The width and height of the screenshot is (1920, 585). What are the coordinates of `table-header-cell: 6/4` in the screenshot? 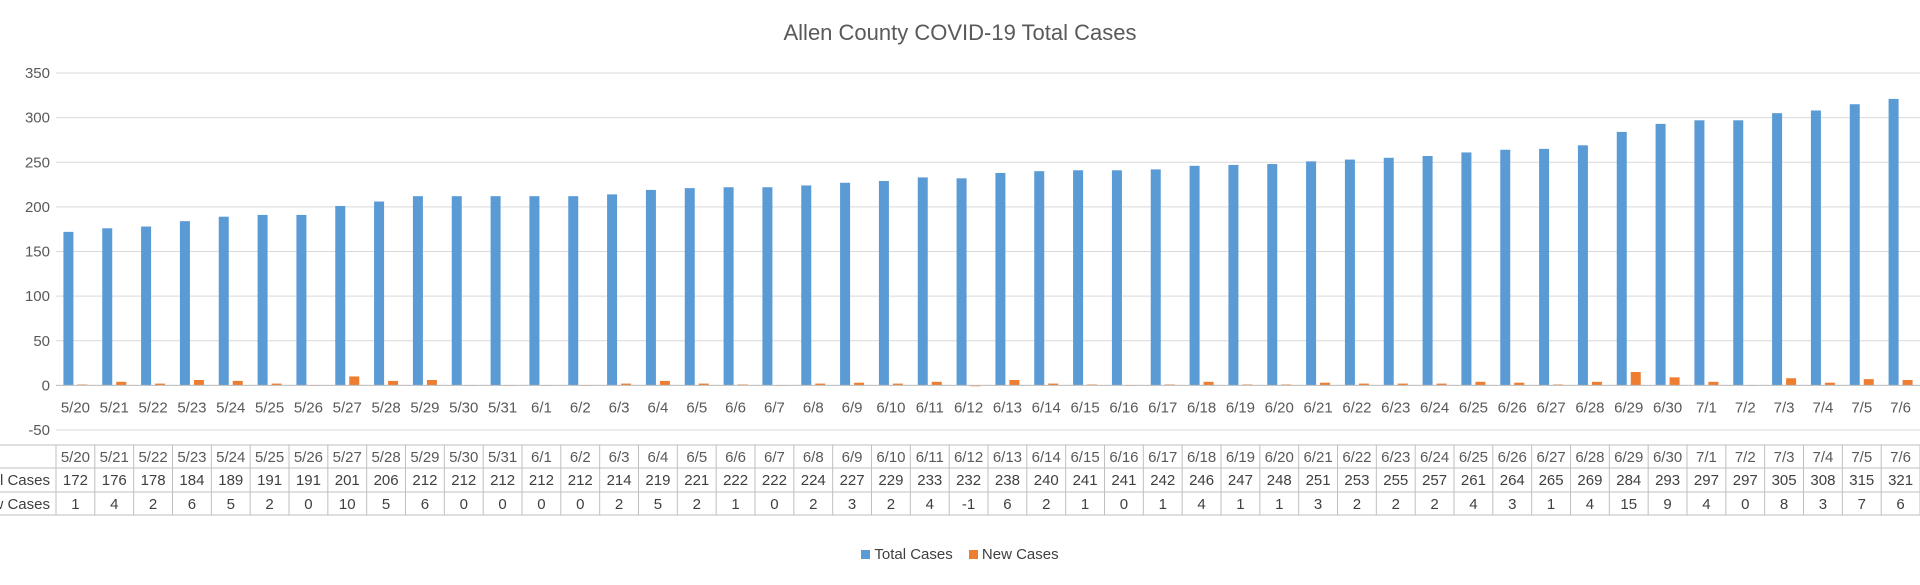 It's located at (657, 457).